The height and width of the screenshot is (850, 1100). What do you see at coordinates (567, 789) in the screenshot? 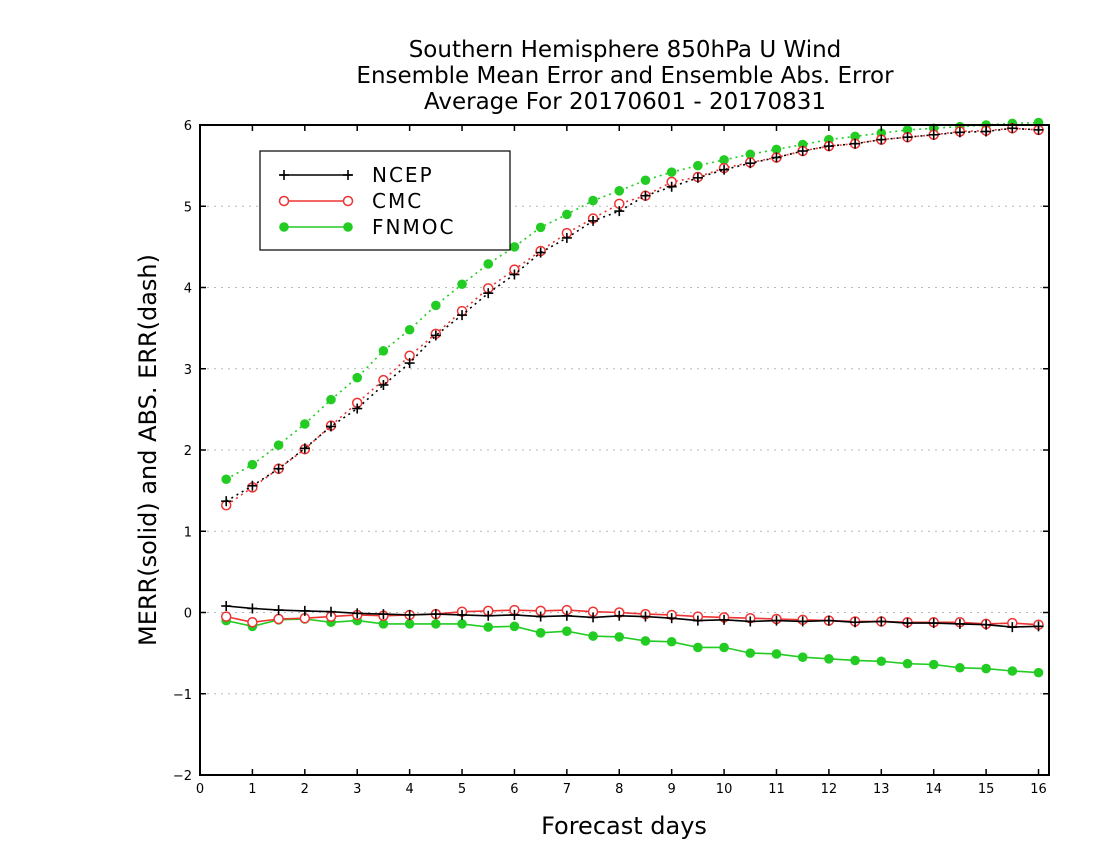
I see `x-tick-label: 7` at bounding box center [567, 789].